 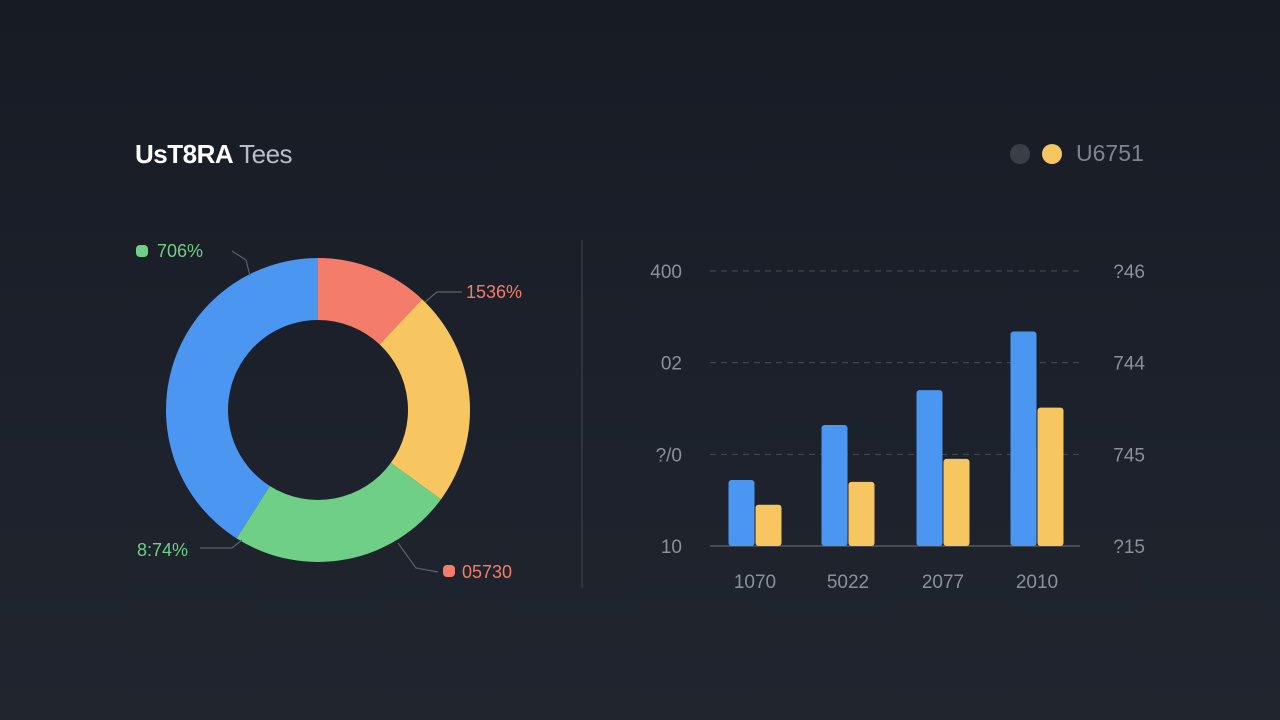 I want to click on page-title: UsT8RA Tees, so click(x=214, y=154).